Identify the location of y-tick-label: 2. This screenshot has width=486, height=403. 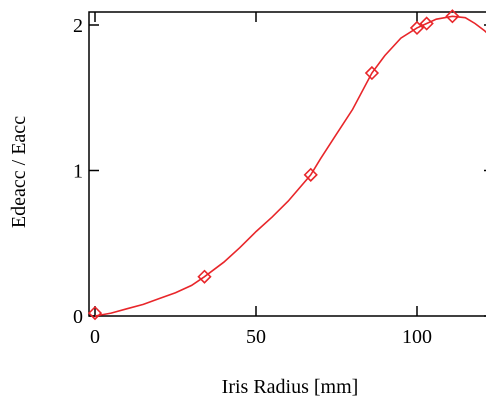
(78, 26).